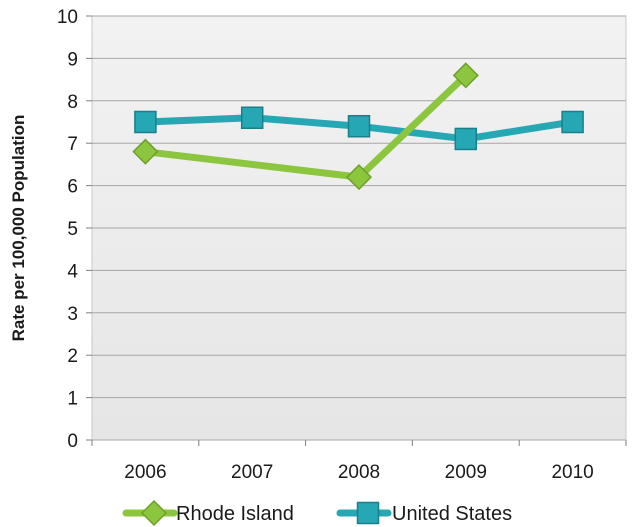 The image size is (637, 527). What do you see at coordinates (72, 356) in the screenshot?
I see `y-tick-label: 2` at bounding box center [72, 356].